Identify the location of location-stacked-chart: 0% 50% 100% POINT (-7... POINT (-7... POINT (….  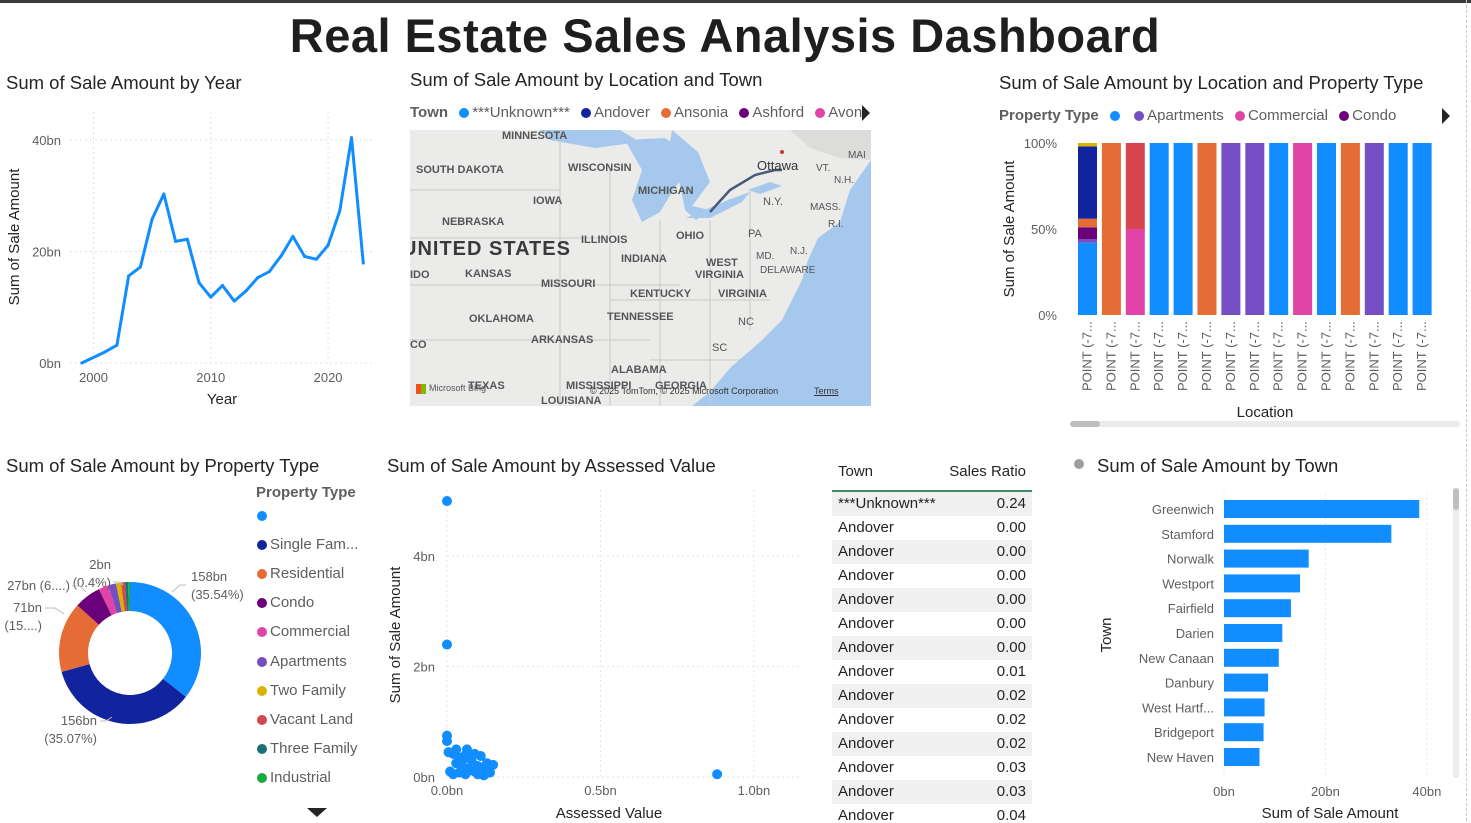
(1227, 280).